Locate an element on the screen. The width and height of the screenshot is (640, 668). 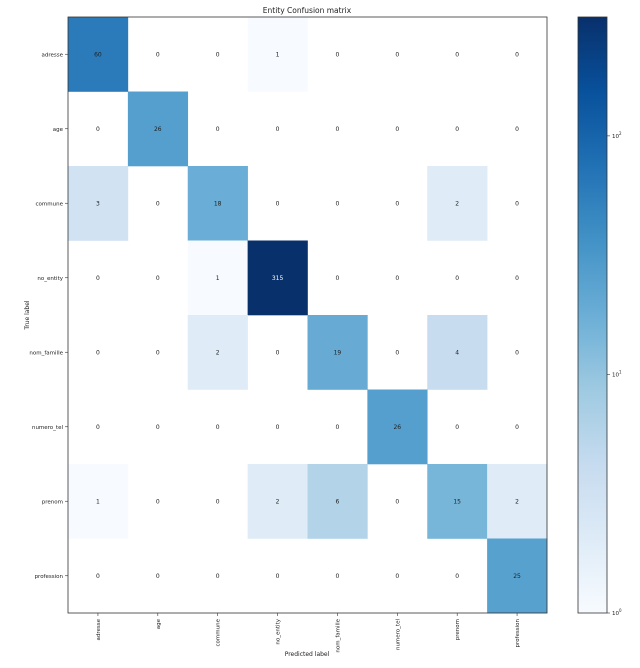
y-tick-label: no_entity is located at coordinates (50, 279).